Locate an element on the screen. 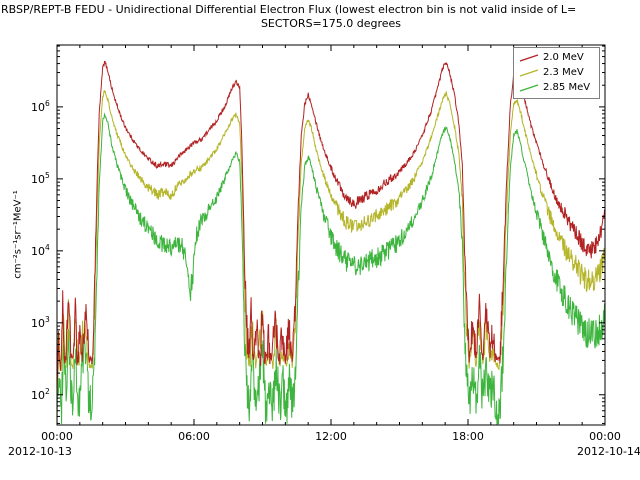 The height and width of the screenshot is (480, 640). legend-line-2.3mev-icon is located at coordinates (529, 72).